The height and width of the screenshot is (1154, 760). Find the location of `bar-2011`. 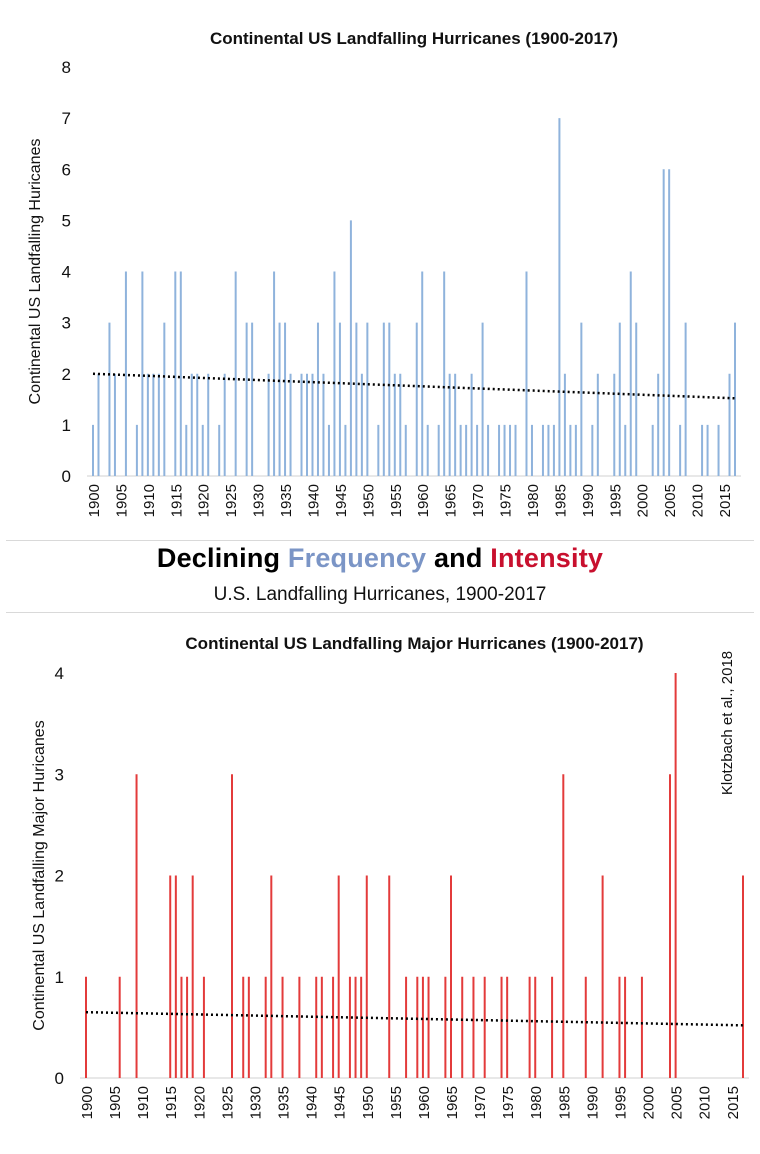

bar-2011 is located at coordinates (702, 450).